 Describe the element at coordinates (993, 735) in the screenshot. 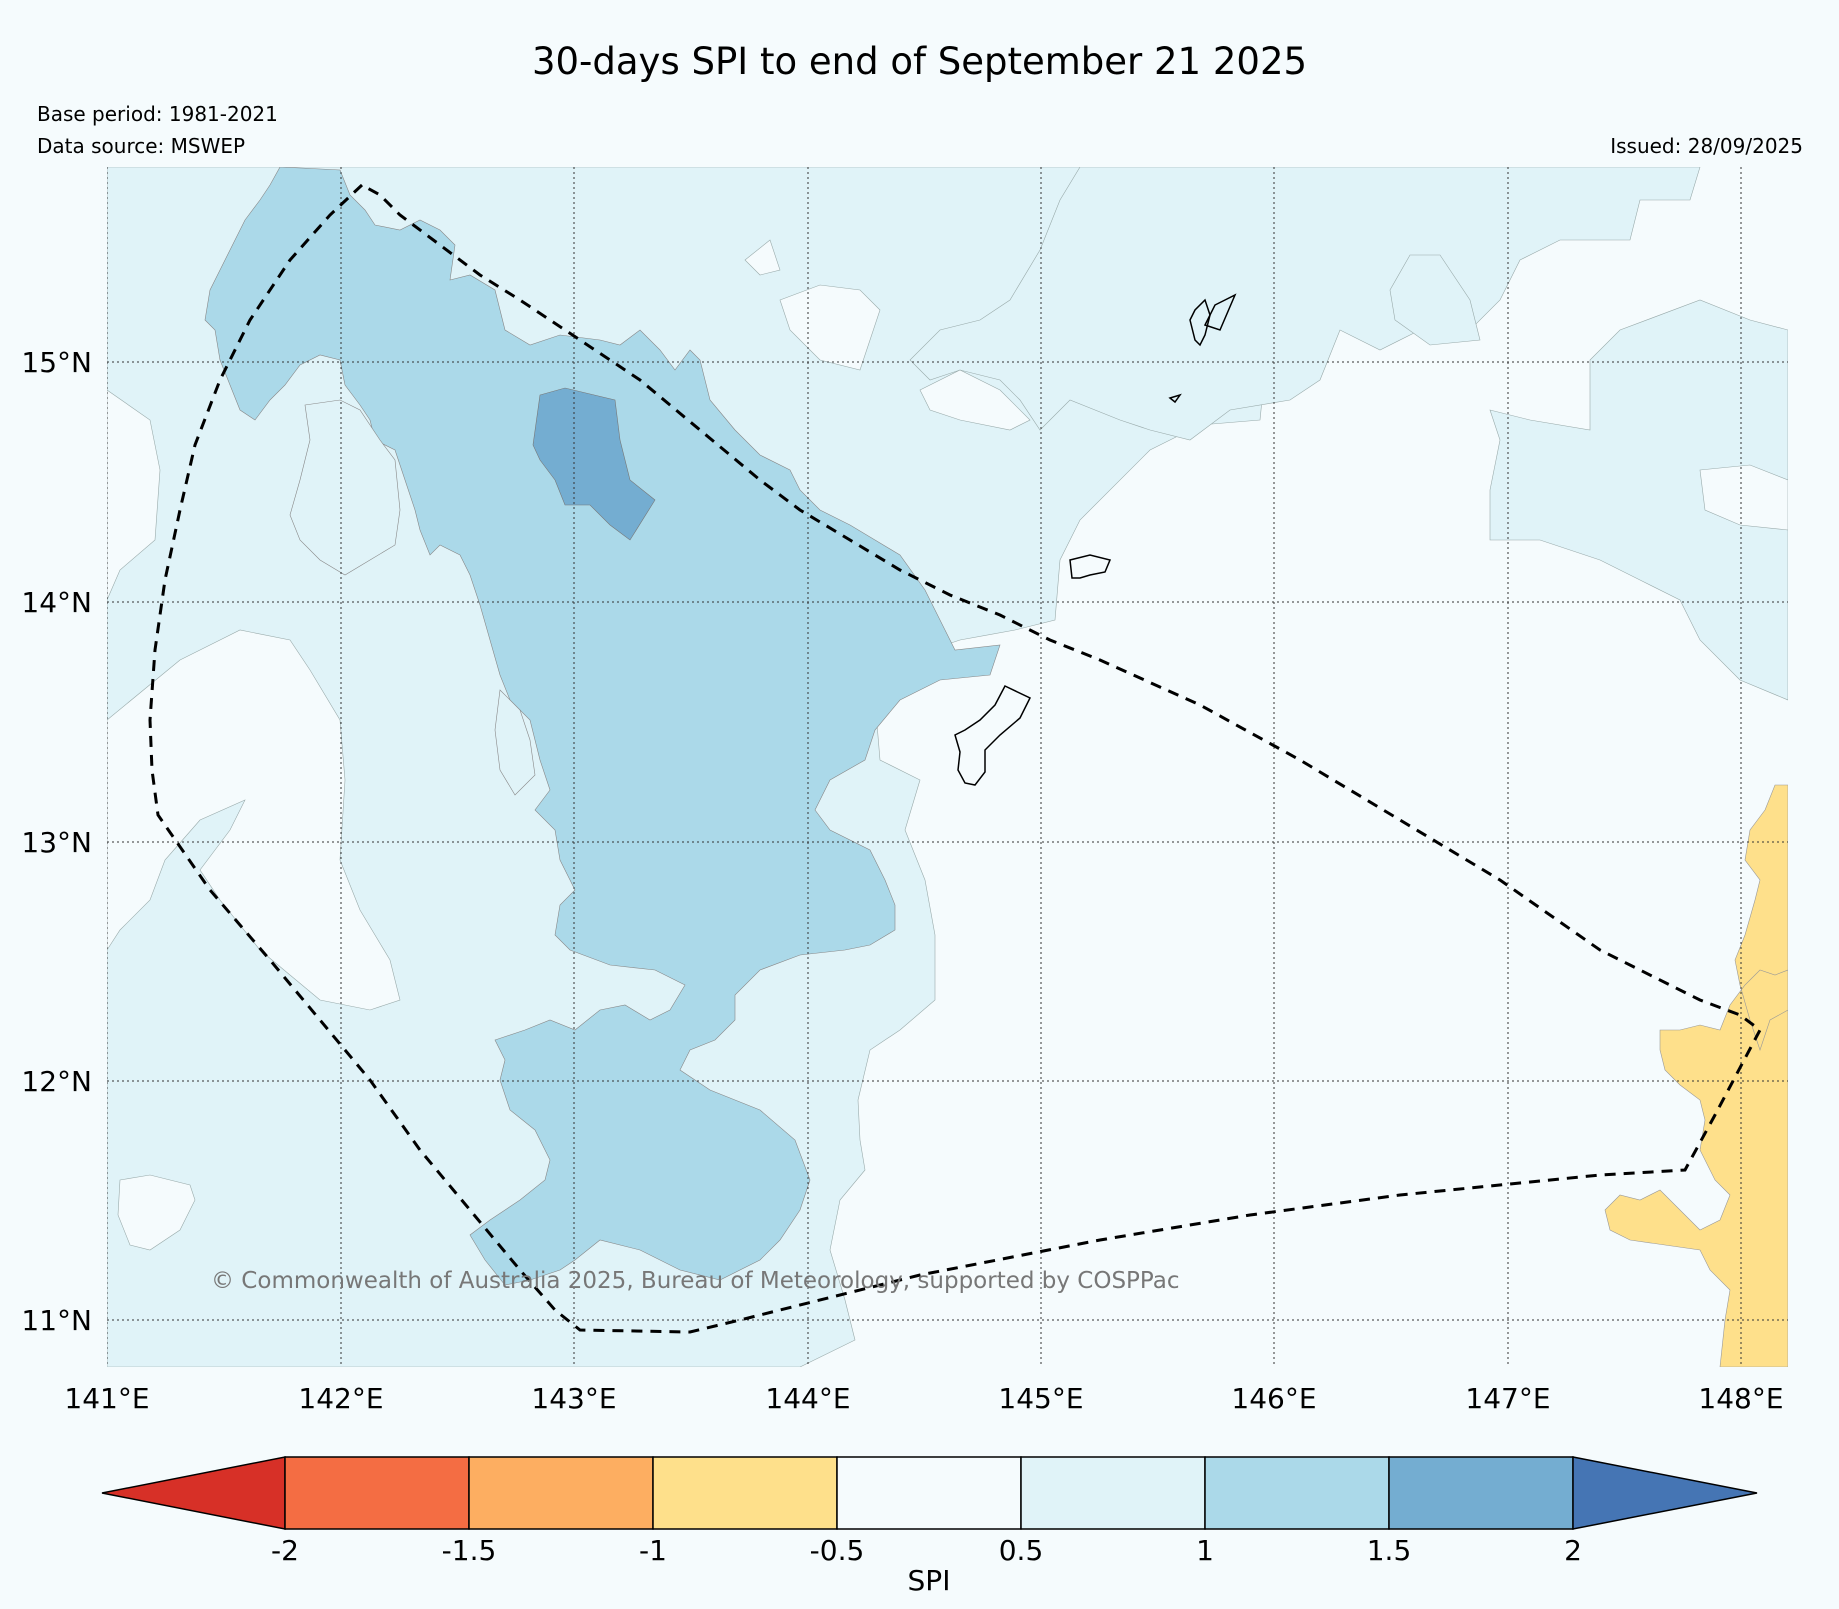

I see `guam-island` at that location.